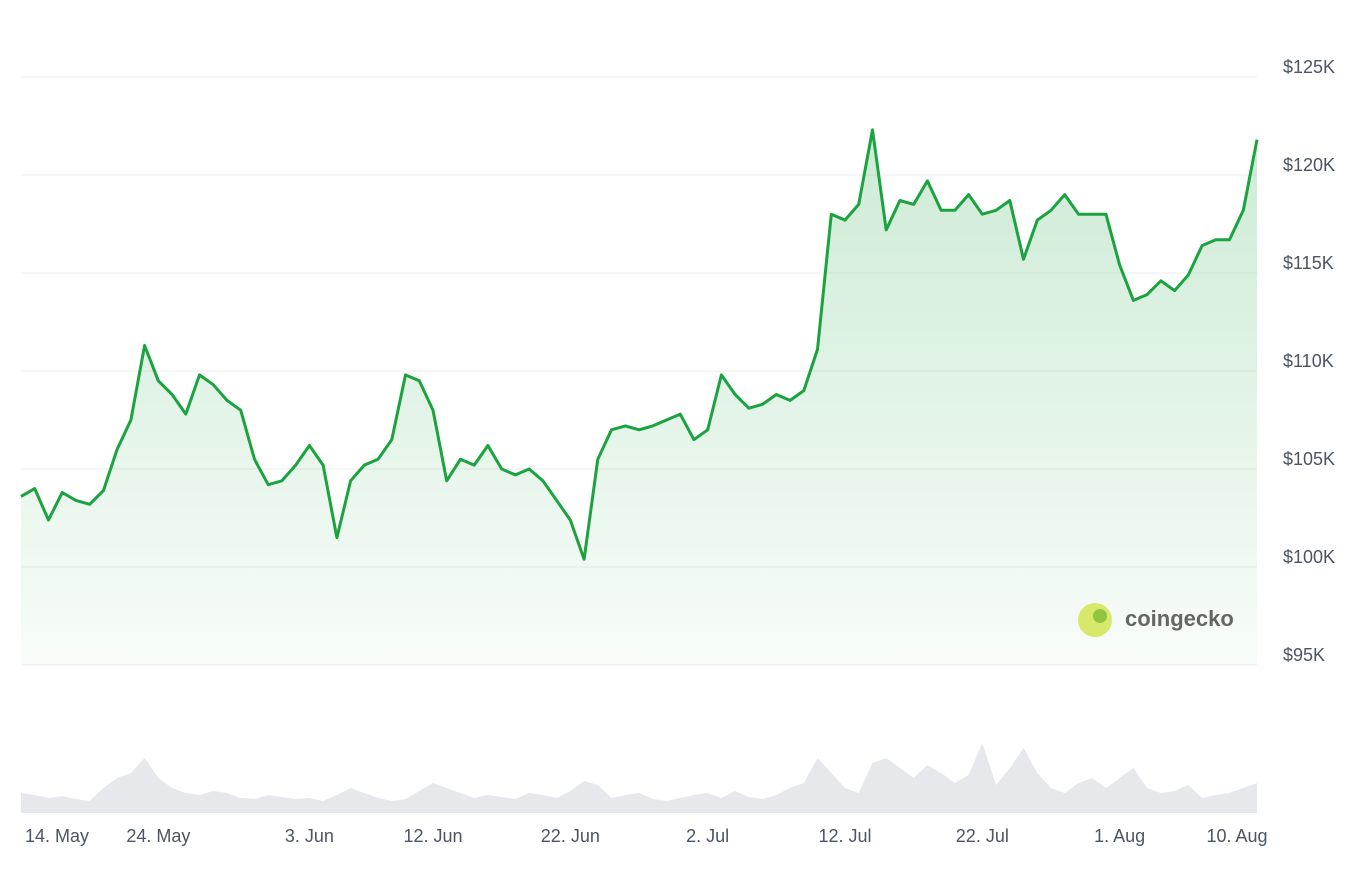 This screenshot has height=869, width=1364. Describe the element at coordinates (1308, 361) in the screenshot. I see `y-tick-label: $110K` at that location.